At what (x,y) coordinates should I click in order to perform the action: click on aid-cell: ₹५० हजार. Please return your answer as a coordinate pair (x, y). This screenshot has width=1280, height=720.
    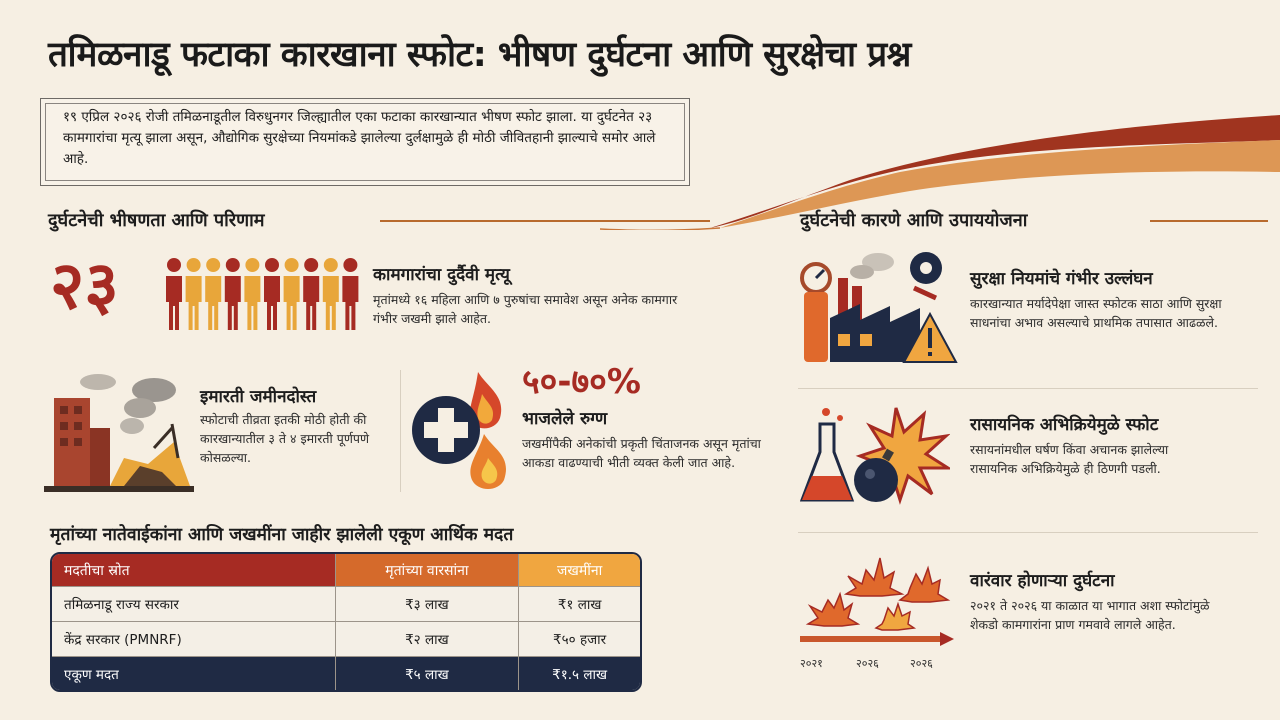
    Looking at the image, I should click on (579, 639).